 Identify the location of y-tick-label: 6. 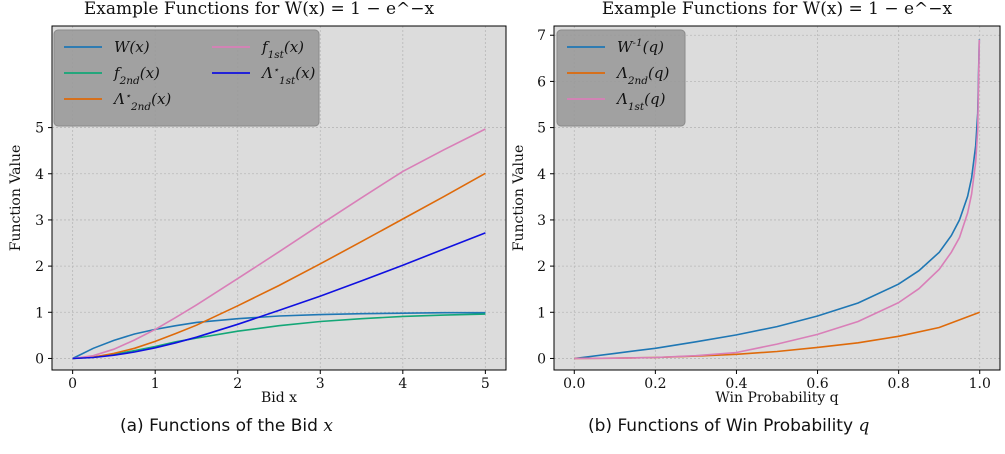
(541, 82).